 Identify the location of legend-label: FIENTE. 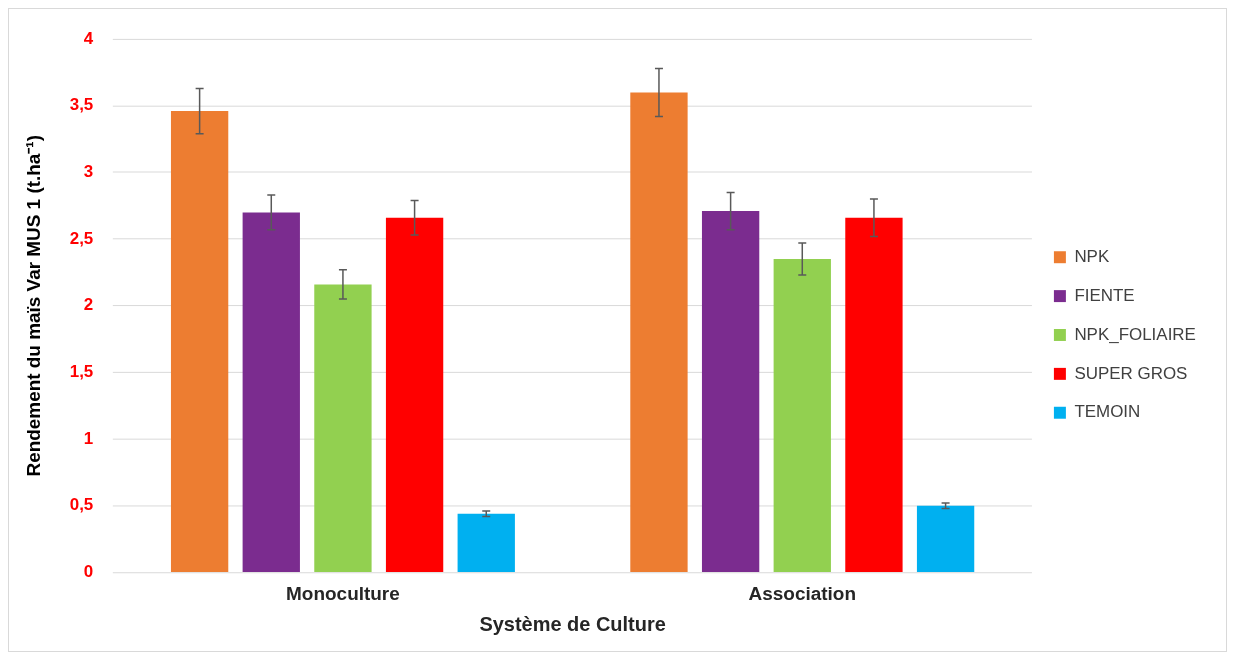
(1104, 295).